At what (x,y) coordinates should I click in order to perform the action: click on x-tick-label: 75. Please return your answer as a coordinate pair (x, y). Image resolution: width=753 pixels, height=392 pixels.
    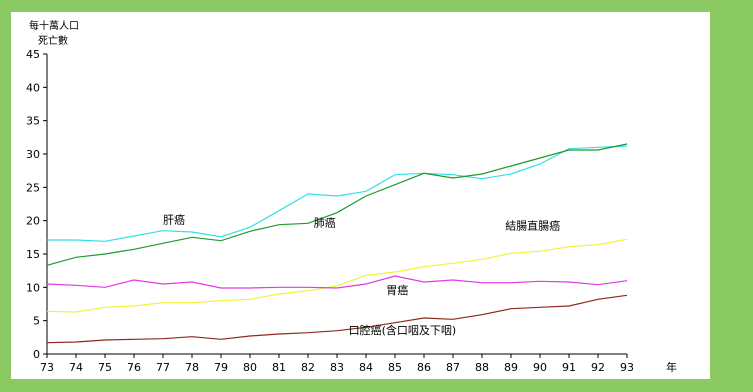
    Looking at the image, I should click on (105, 367).